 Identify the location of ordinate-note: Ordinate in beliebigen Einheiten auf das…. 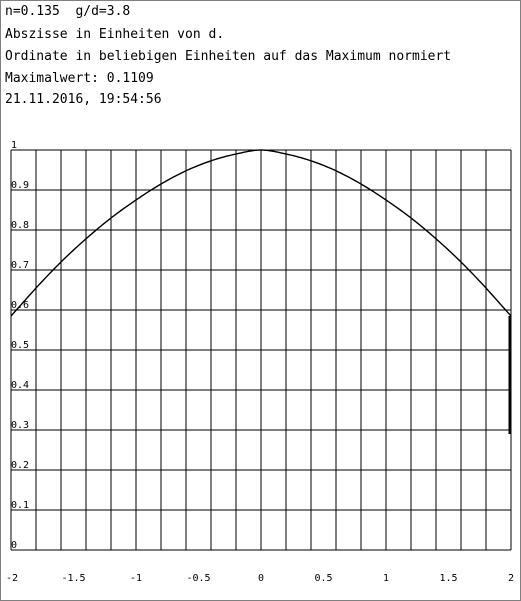
(228, 56).